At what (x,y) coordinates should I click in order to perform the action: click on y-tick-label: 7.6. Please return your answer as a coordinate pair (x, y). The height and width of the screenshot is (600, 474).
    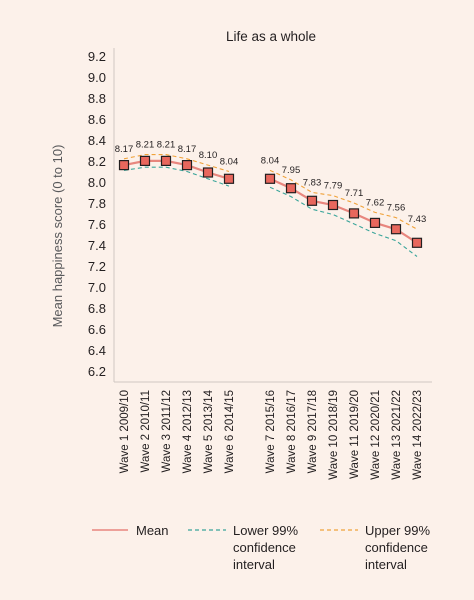
    Looking at the image, I should click on (97, 224).